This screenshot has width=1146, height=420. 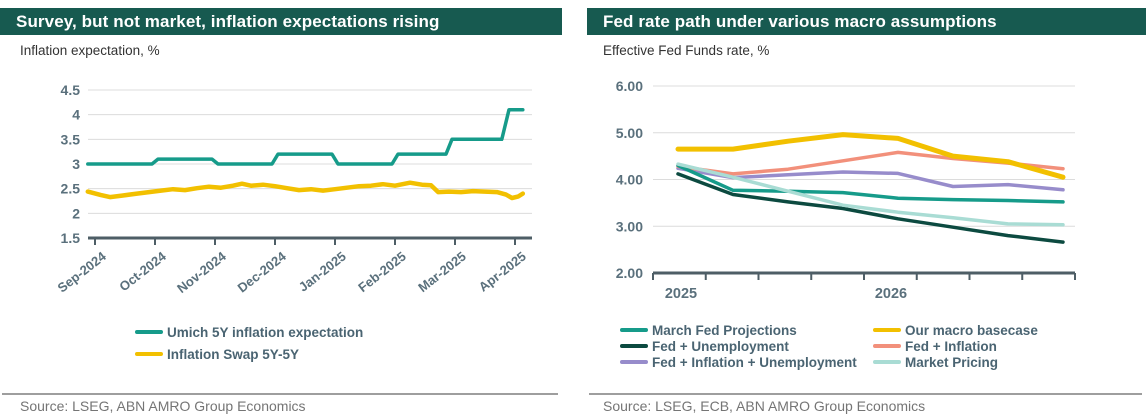 I want to click on series-line-inflation-swap-5y-5y, so click(x=305, y=190).